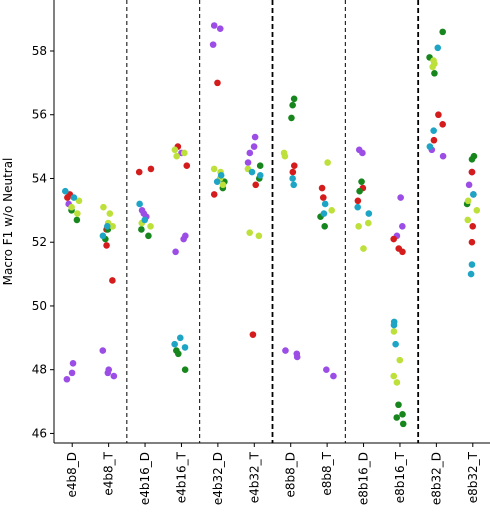 Image resolution: width=490 pixels, height=516 pixels. I want to click on y-axis: 46 48 50 52 54 56 58, so click(43, 242).